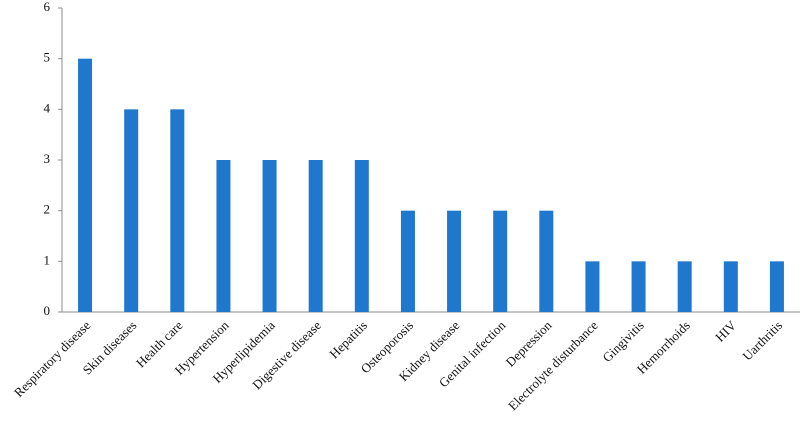  I want to click on x-tick-label: Uarthritis, so click(762, 341).